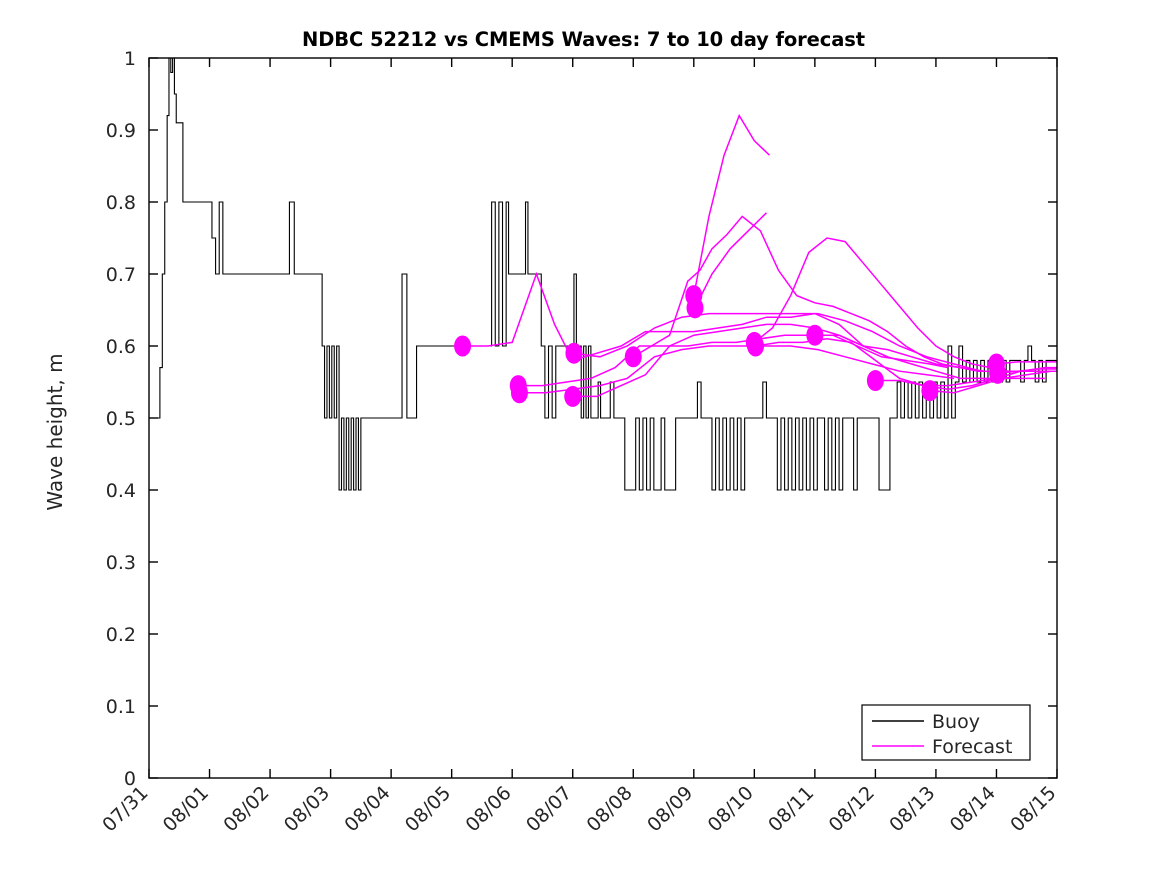  Describe the element at coordinates (731, 809) in the screenshot. I see `x-tick-label: 08/10` at that location.